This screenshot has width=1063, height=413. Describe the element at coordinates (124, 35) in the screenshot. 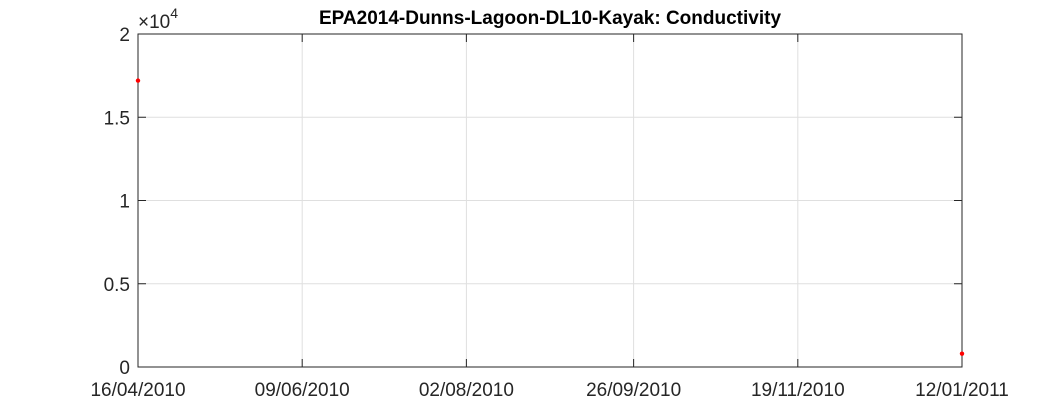

I see `y-tick-label: 2` at that location.